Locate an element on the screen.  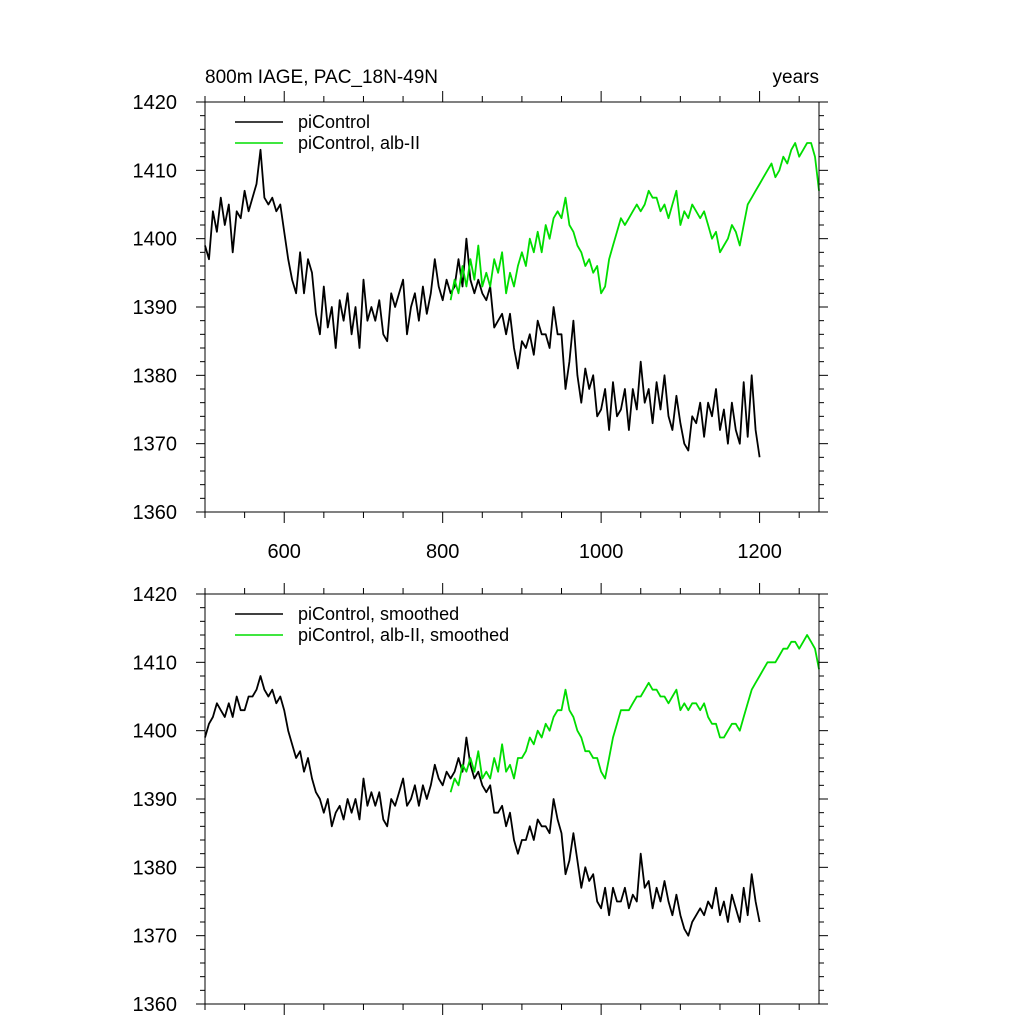
panel-title-right: years is located at coordinates (796, 77).